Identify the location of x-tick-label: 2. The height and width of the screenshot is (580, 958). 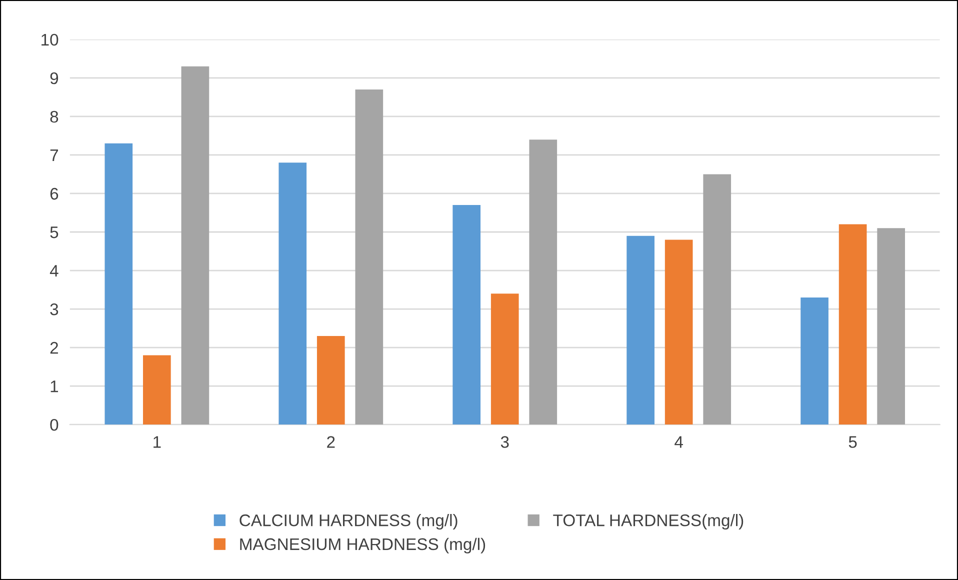
(331, 442).